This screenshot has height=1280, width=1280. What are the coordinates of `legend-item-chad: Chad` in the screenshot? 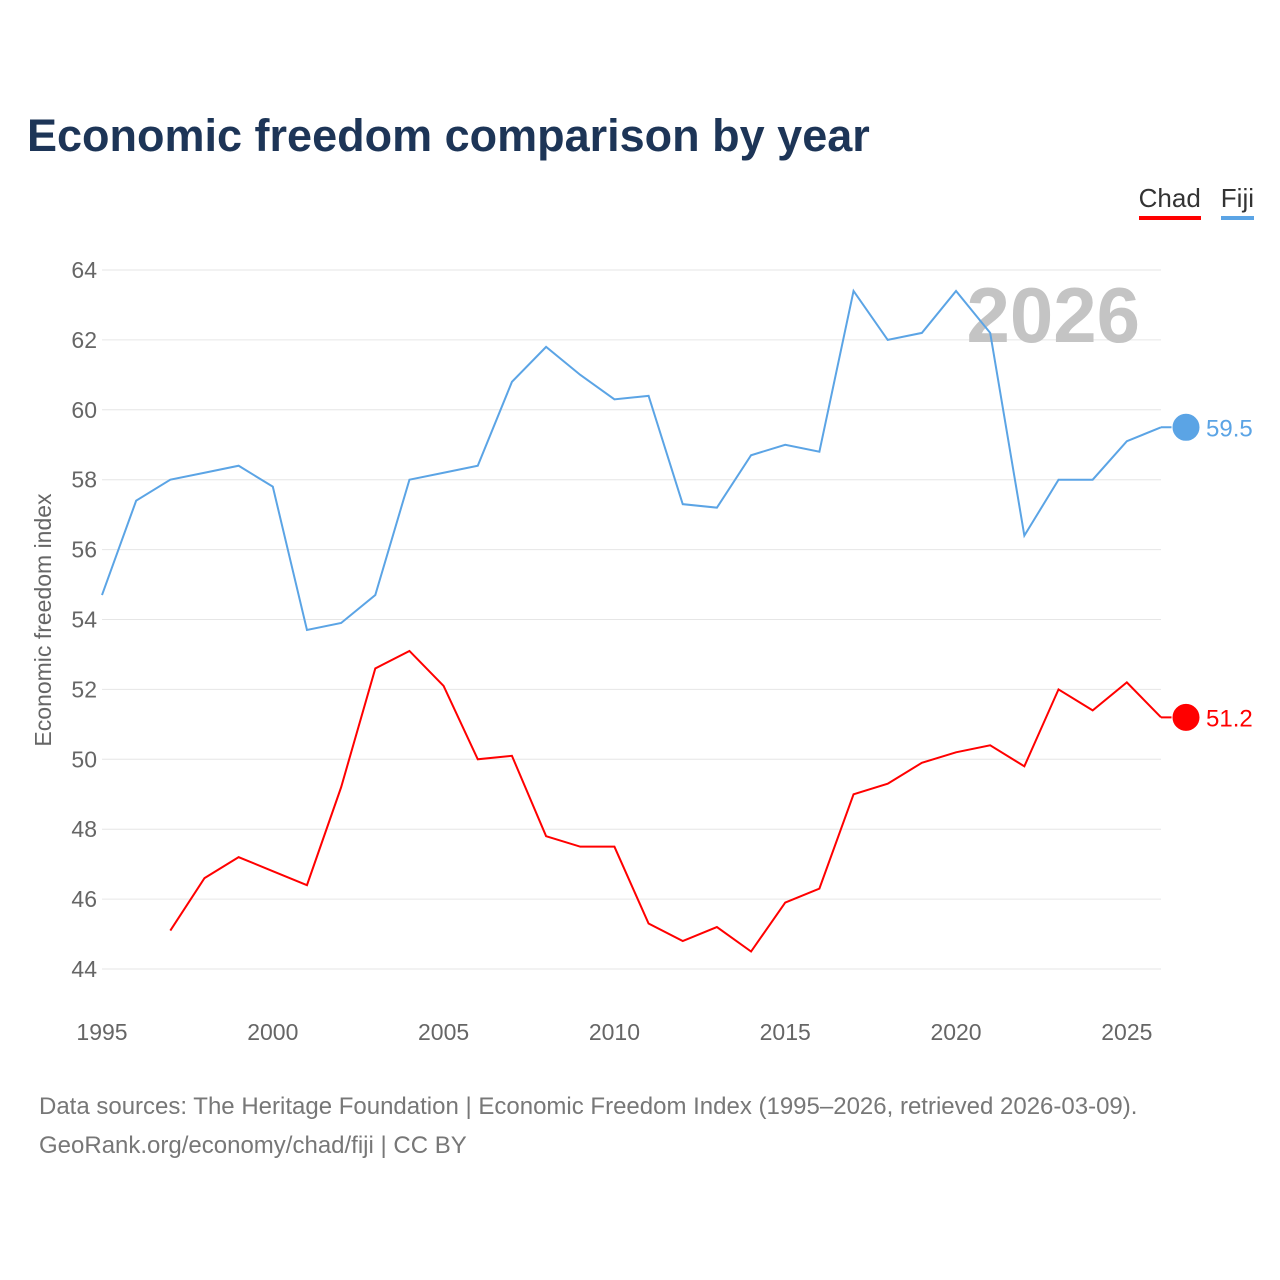 It's located at (1169, 201).